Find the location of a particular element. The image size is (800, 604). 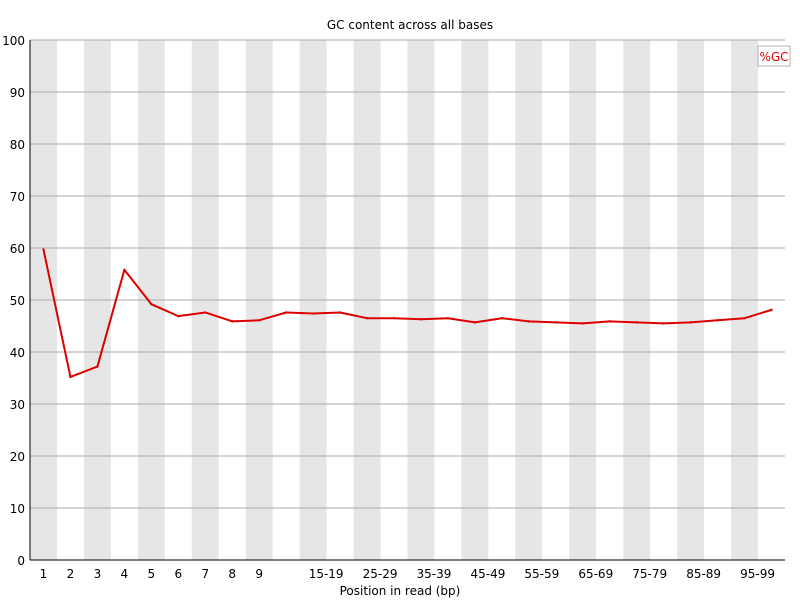

x-tick-label: 65-69 is located at coordinates (595, 574).